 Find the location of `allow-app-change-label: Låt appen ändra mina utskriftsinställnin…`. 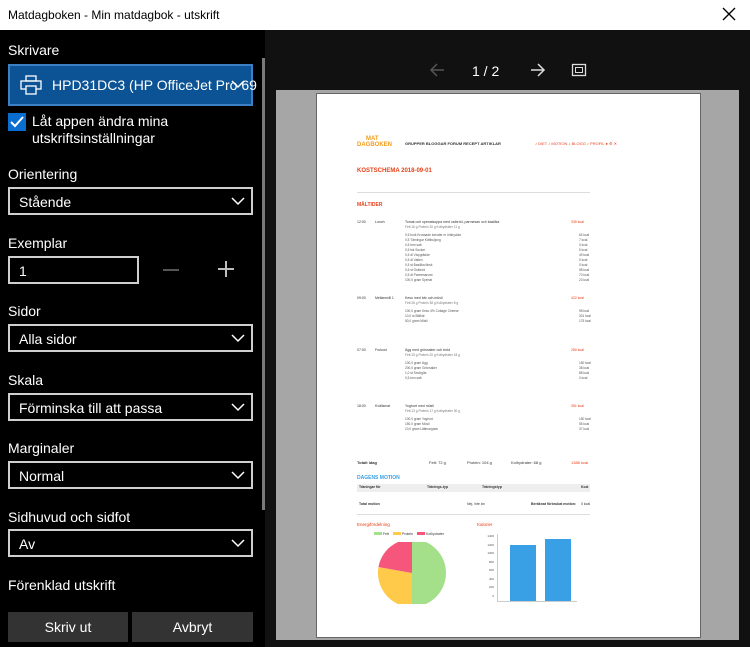

allow-app-change-label: Låt appen ändra mina utskriftsinställnin… is located at coordinates (100, 130).